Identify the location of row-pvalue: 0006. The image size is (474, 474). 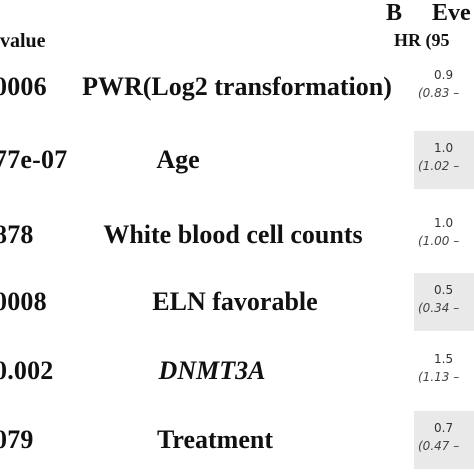
(23, 86).